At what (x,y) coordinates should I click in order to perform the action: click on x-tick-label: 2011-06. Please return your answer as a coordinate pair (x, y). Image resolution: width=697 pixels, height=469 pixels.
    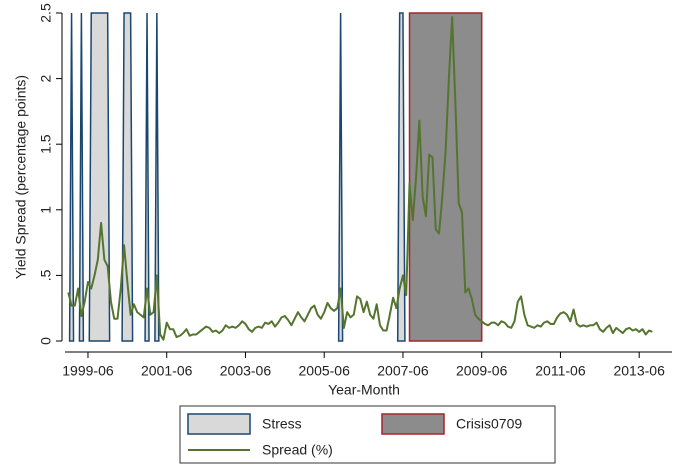
    Looking at the image, I should click on (560, 371).